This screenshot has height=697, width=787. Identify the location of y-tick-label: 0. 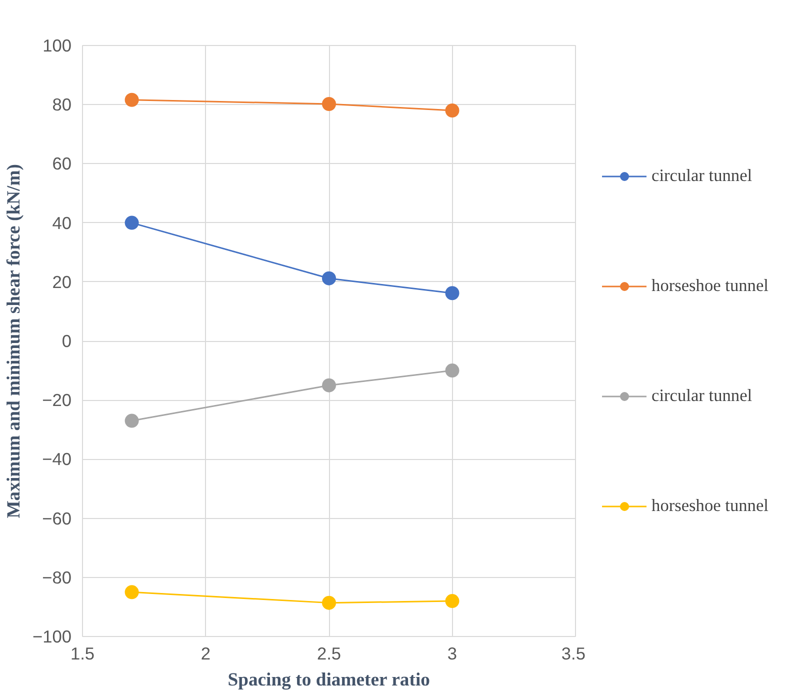
(67, 341).